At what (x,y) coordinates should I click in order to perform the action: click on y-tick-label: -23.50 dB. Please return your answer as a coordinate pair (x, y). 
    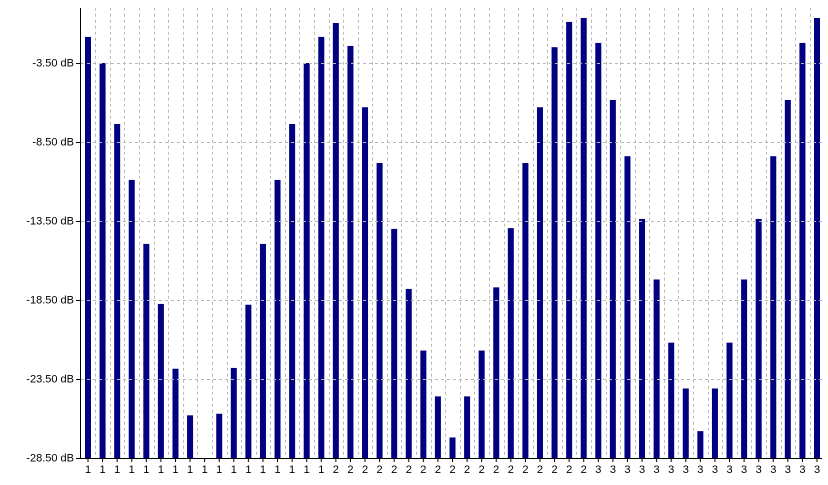
    Looking at the image, I should click on (50, 379).